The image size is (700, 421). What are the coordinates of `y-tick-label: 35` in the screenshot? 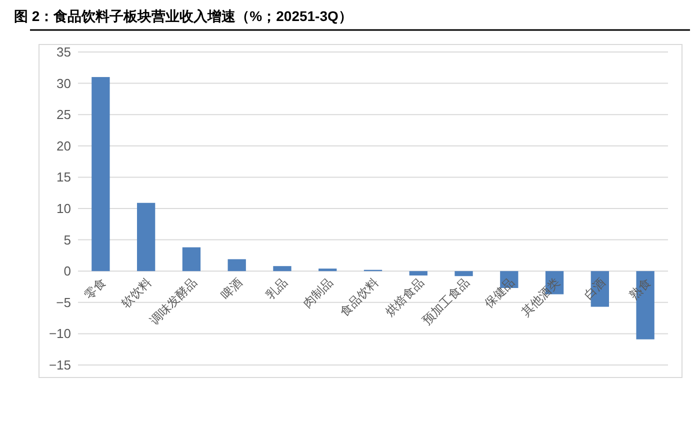 It's located at (63, 52).